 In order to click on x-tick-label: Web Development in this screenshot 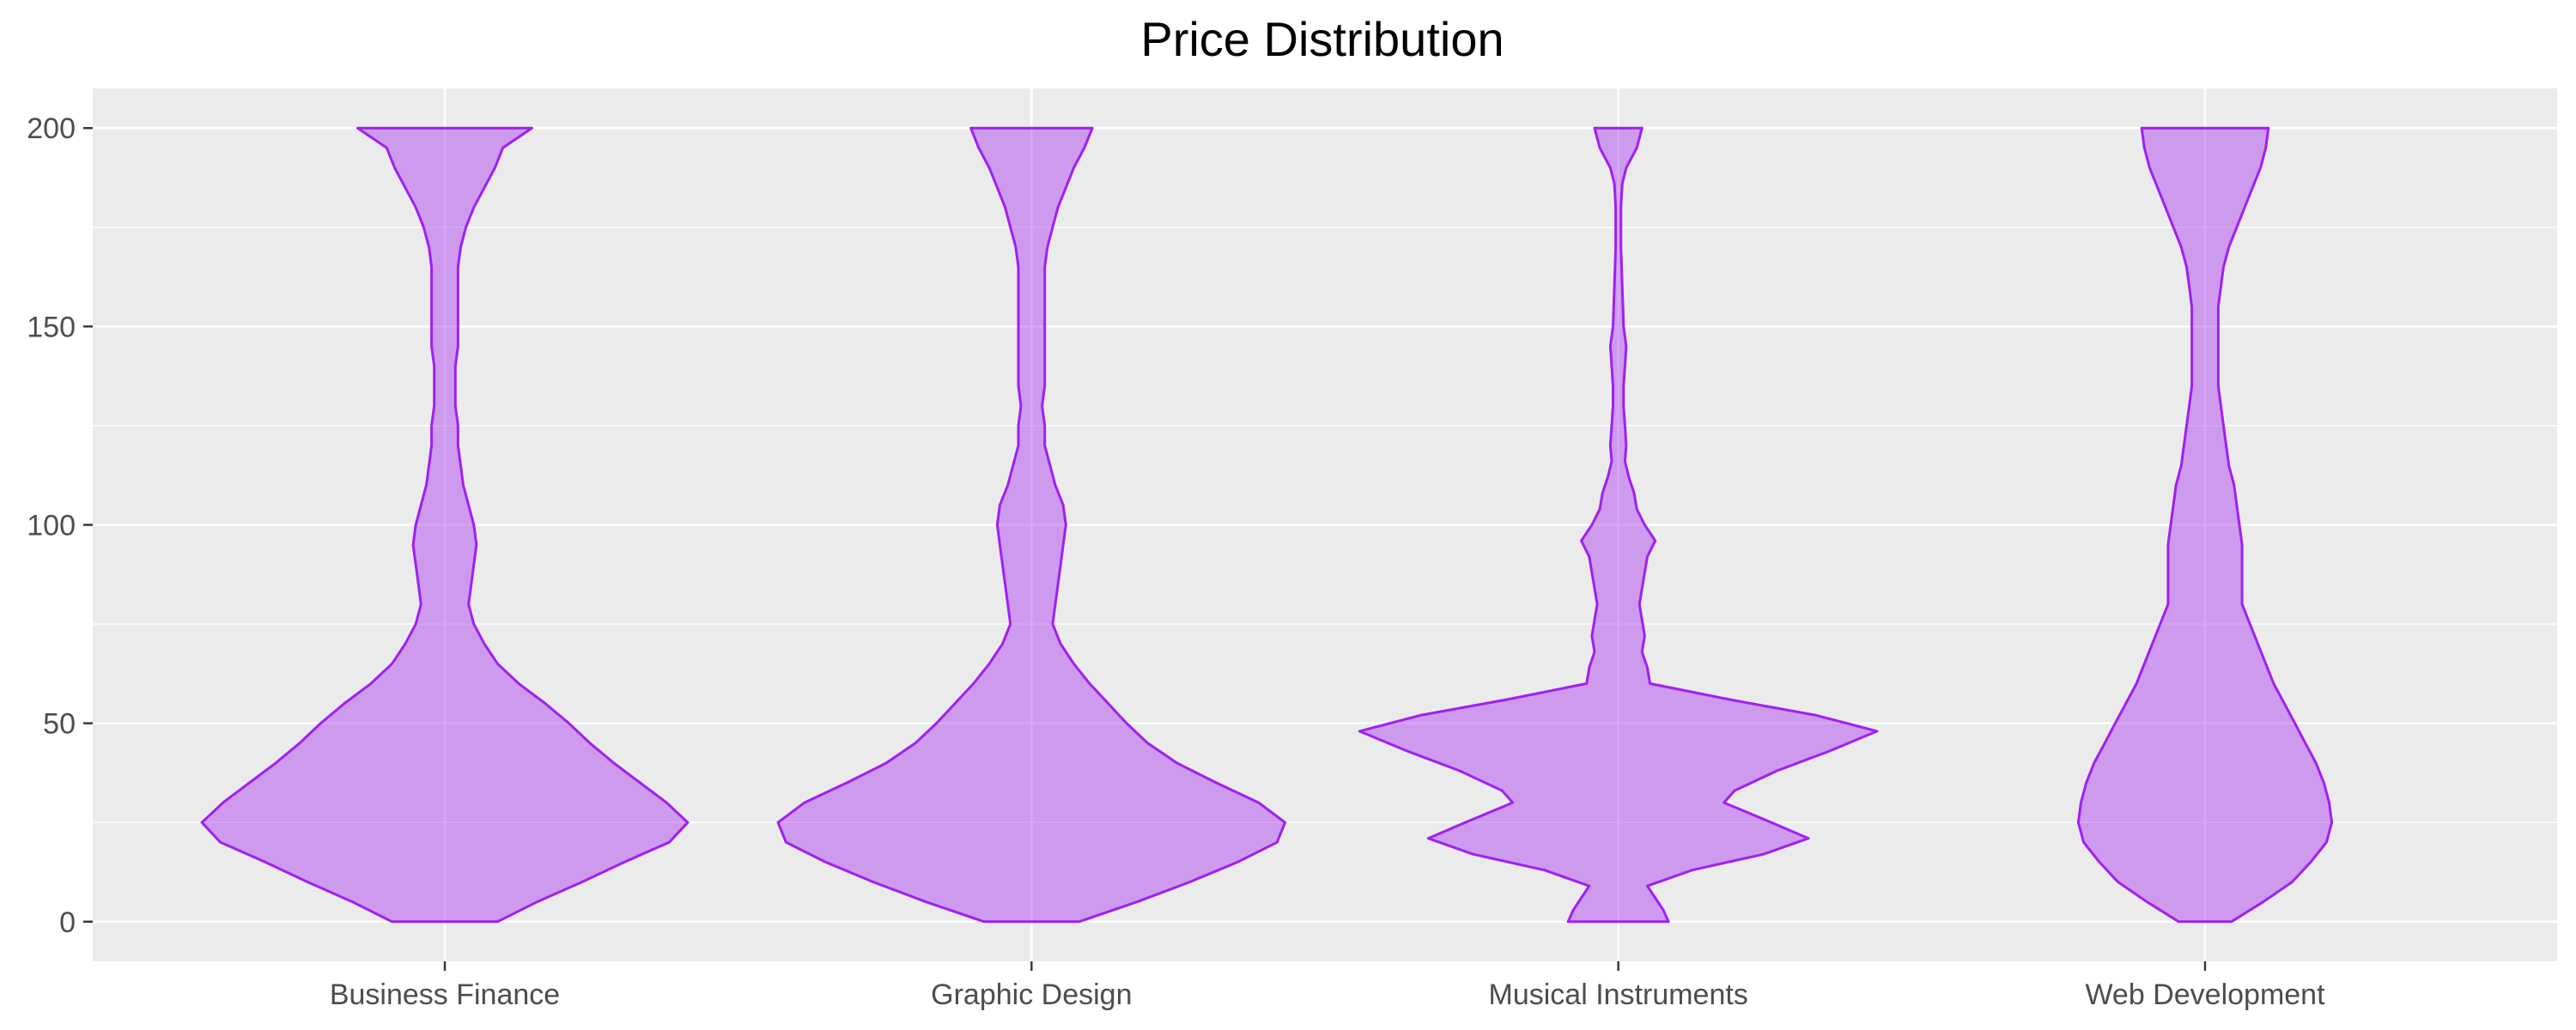, I will do `click(2205, 994)`.